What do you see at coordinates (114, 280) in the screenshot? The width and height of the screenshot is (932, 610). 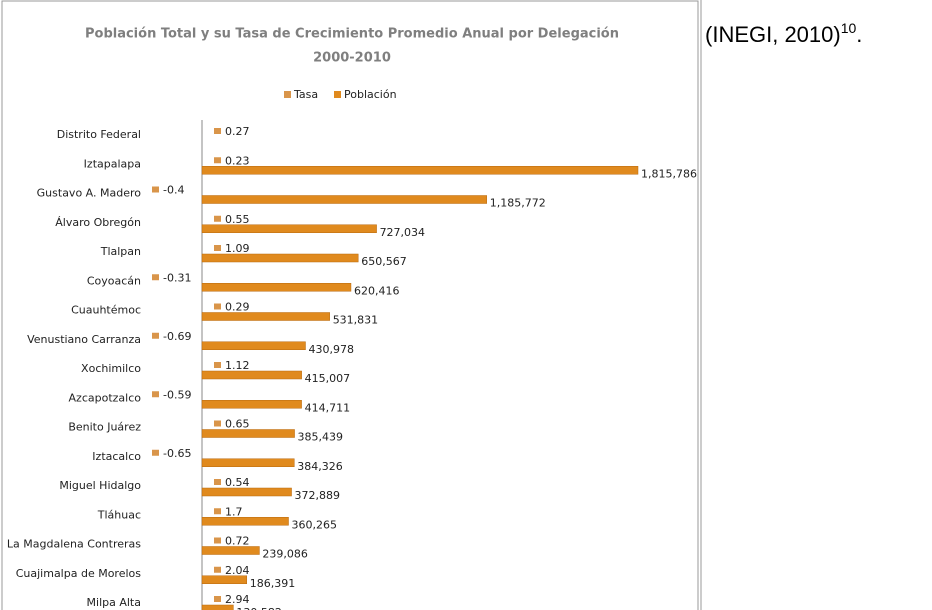 I see `category-label: Coyoacán` at bounding box center [114, 280].